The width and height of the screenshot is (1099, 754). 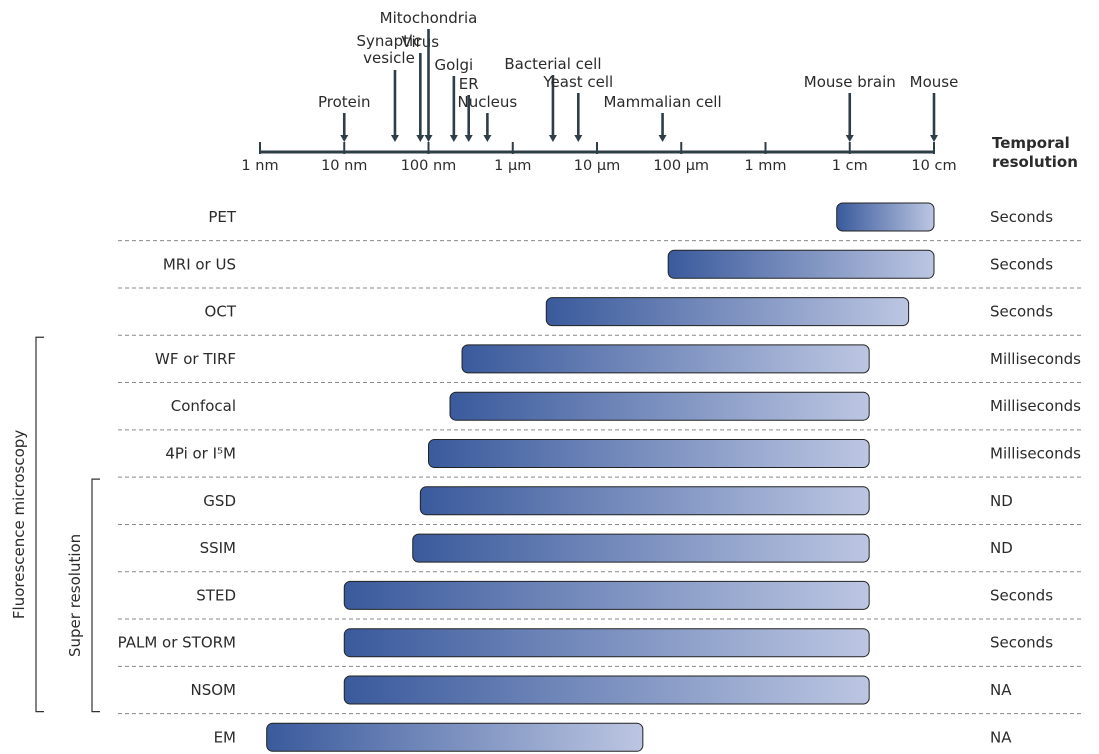 What do you see at coordinates (221, 312) in the screenshot?
I see `technique-name: OCT` at bounding box center [221, 312].